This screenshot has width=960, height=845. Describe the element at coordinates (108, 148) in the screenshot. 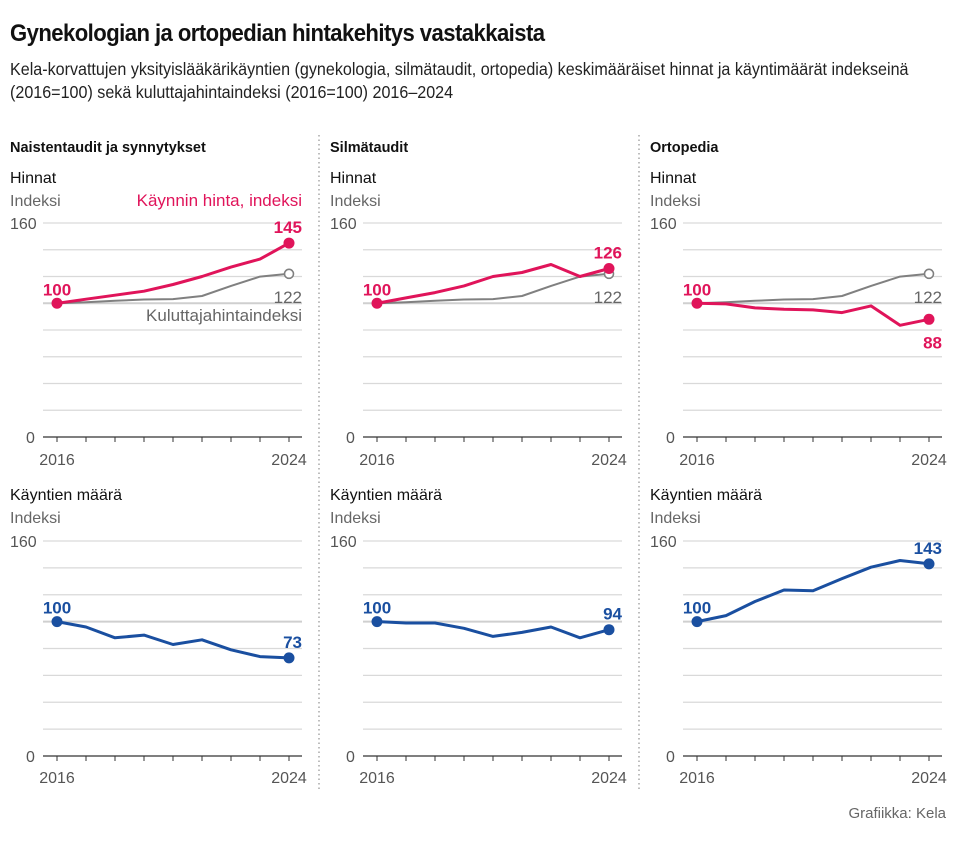

I see `panel-title: Naistentaudit ja synnytykset` at that location.